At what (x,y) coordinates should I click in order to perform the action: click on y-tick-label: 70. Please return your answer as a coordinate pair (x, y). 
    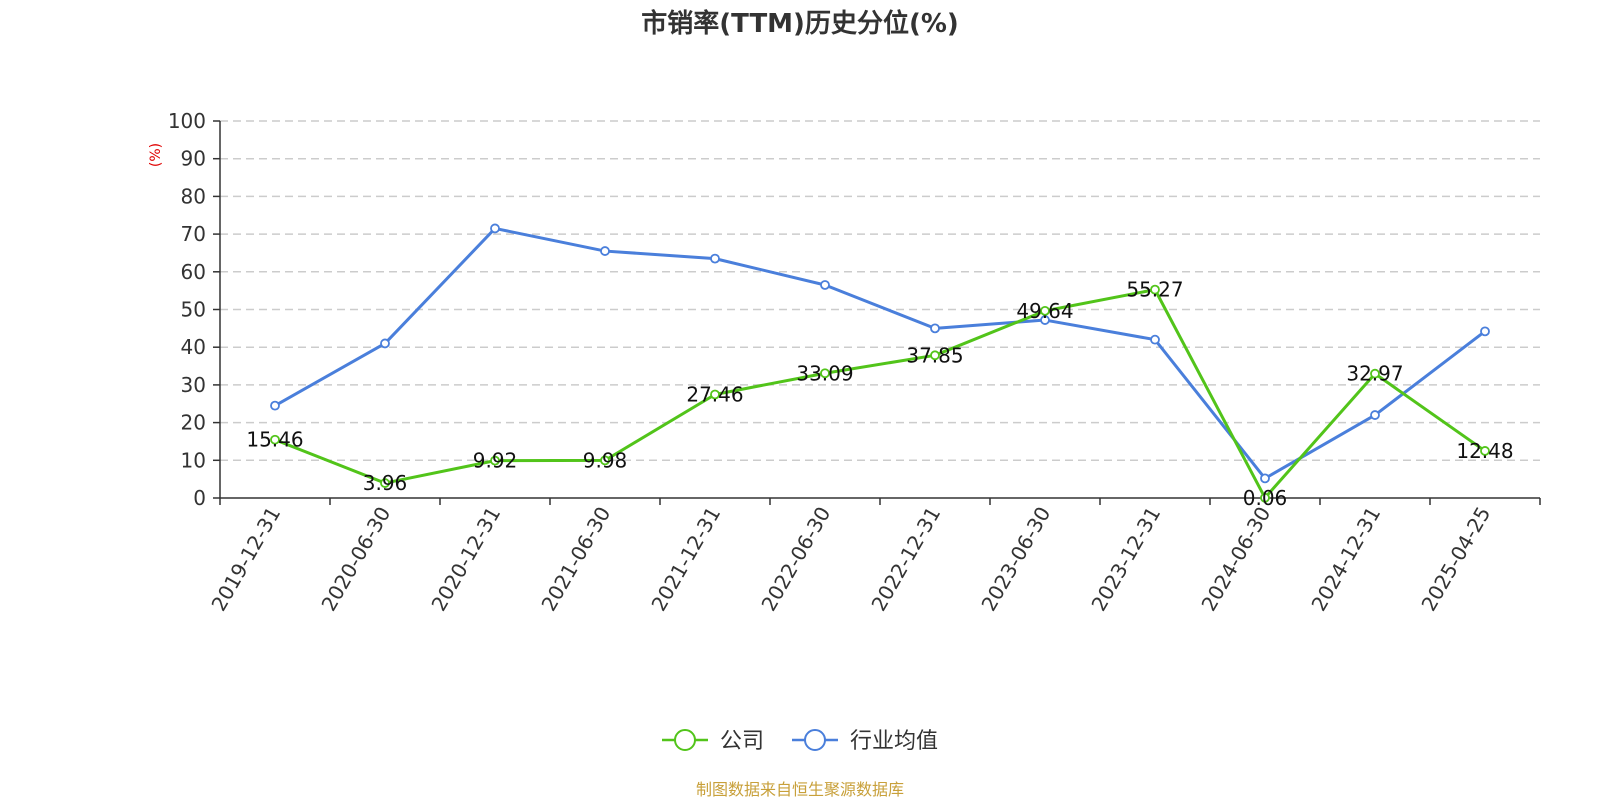
    Looking at the image, I should click on (193, 234).